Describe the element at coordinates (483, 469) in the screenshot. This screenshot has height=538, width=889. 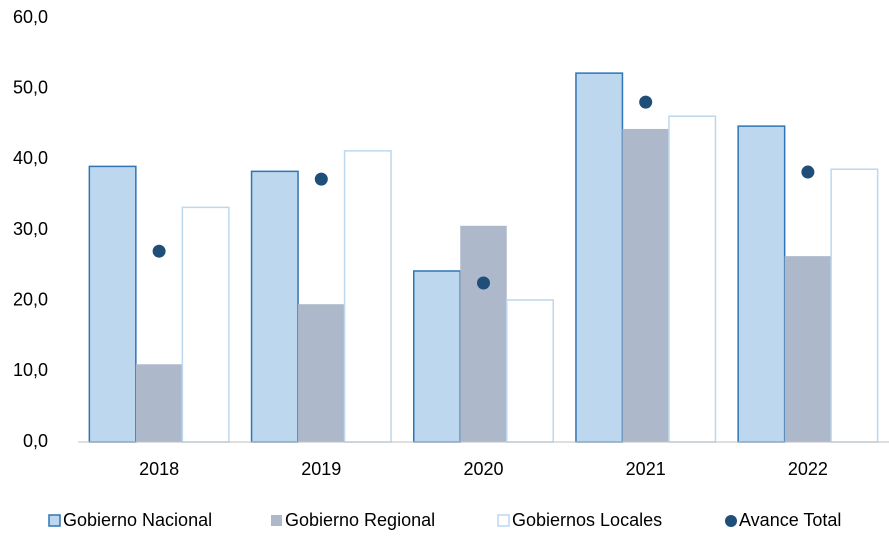
I see `x-tick-label: 2020` at that location.